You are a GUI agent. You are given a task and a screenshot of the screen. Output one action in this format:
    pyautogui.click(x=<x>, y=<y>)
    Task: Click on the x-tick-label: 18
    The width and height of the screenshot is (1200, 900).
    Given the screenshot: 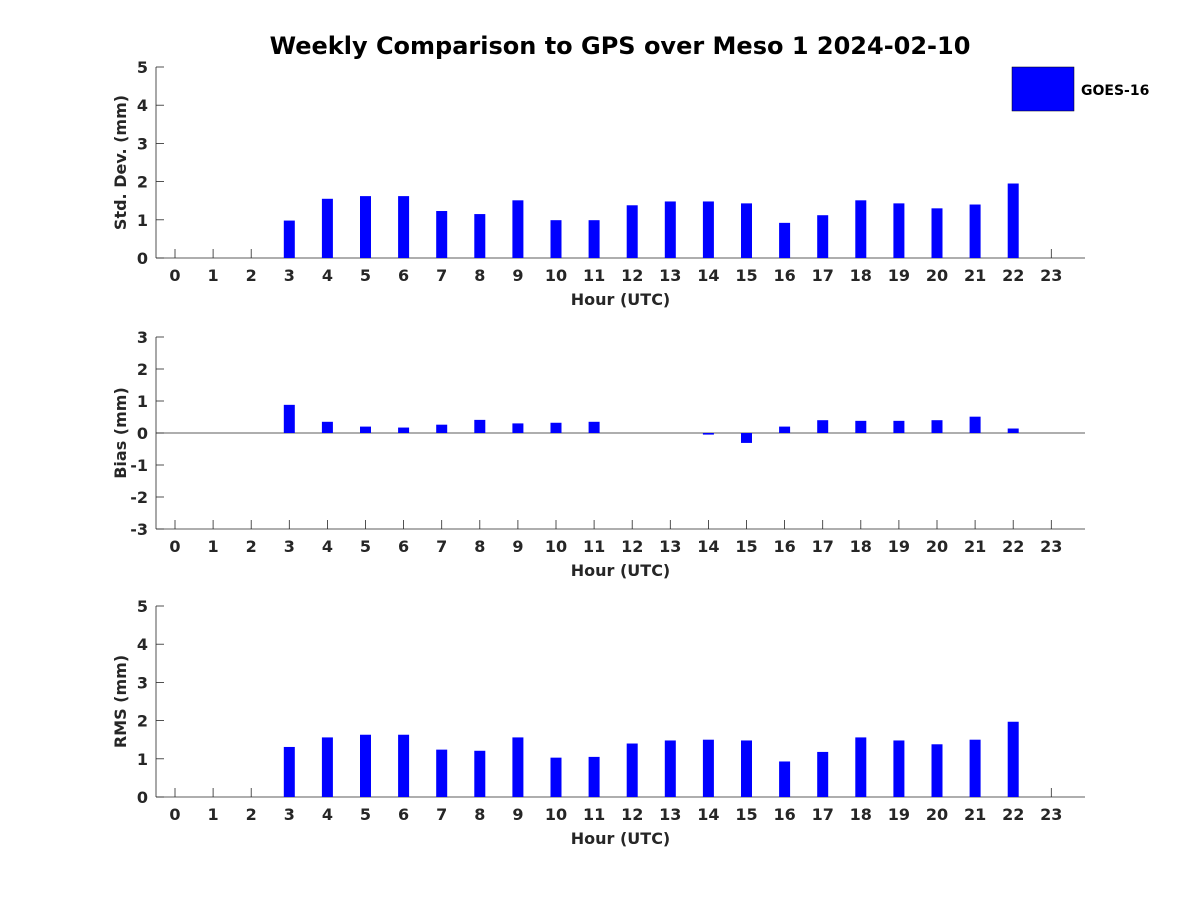 What is the action you would take?
    pyautogui.click(x=861, y=275)
    